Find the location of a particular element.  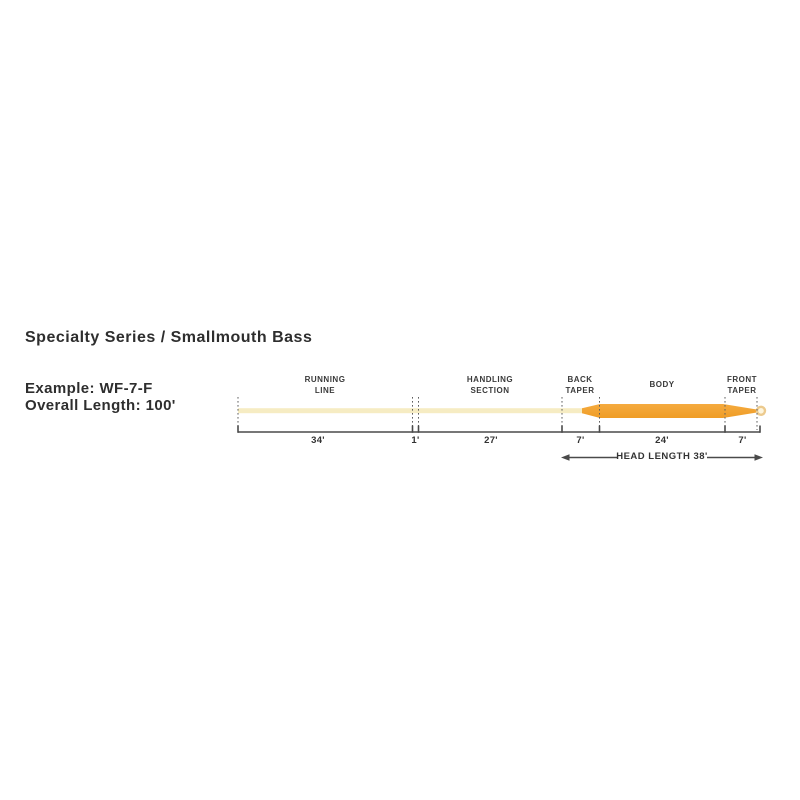

length-front-taper: 7' is located at coordinates (742, 440).